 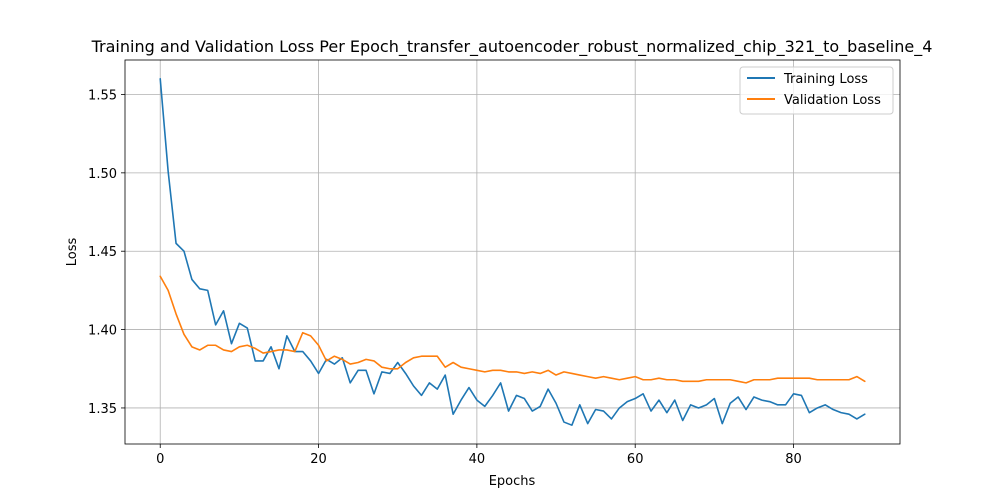 I want to click on y-tick-label: 1.45, so click(x=102, y=252).